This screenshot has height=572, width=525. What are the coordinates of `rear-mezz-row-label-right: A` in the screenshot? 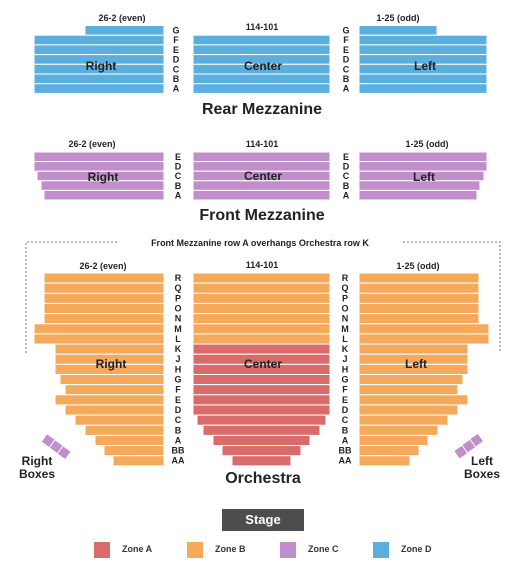 It's located at (176, 89).